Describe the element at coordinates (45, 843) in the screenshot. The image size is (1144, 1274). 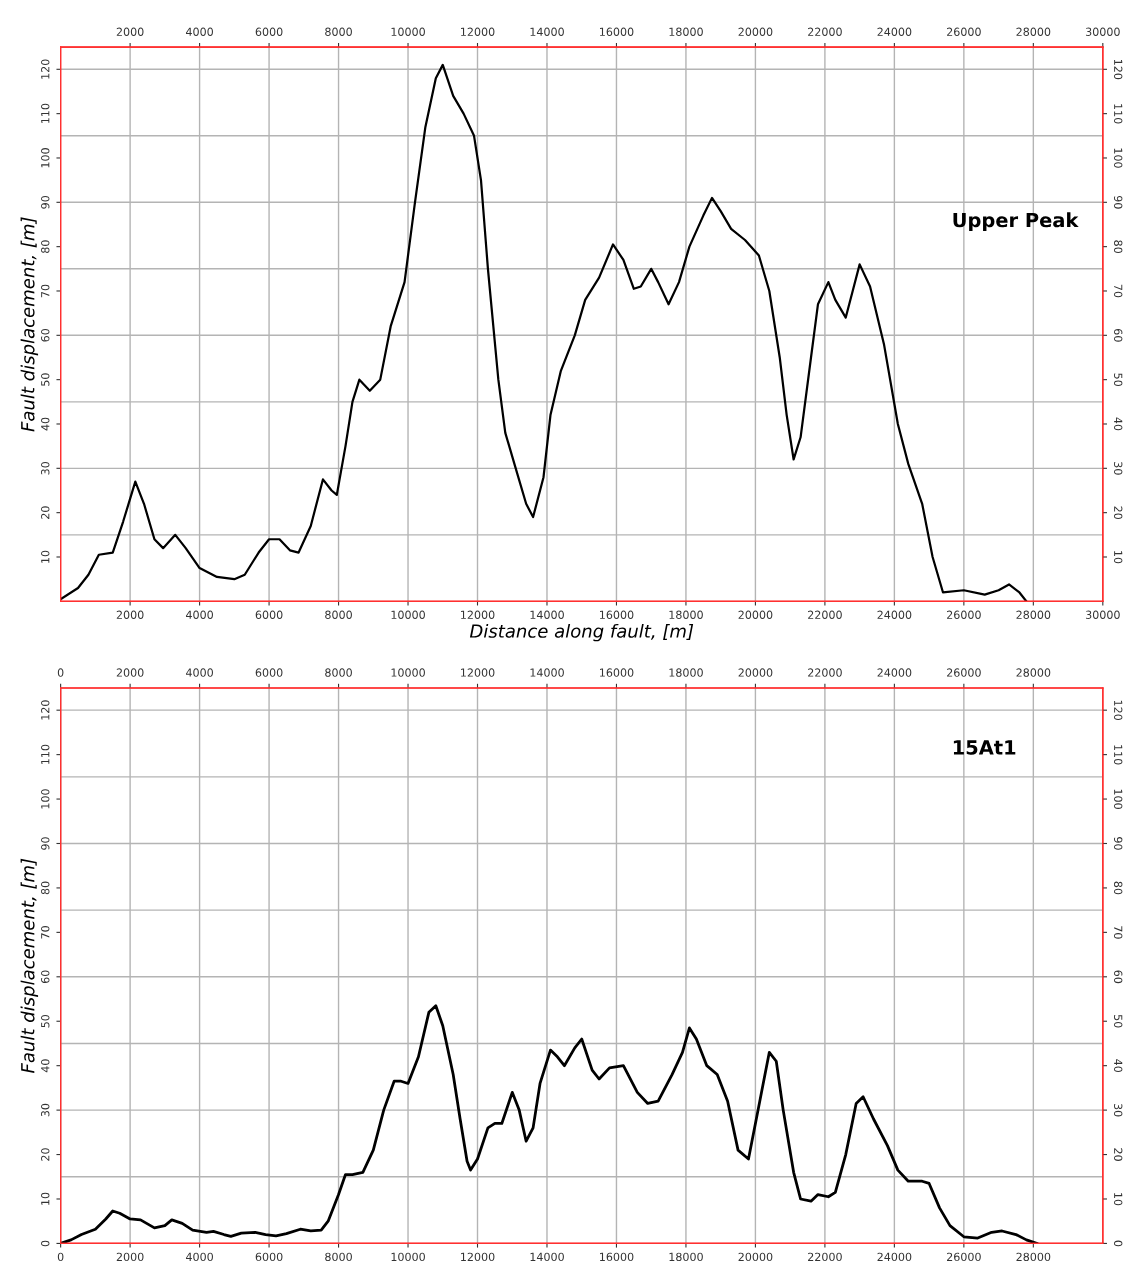
I see `y-tick-label: 90` at that location.